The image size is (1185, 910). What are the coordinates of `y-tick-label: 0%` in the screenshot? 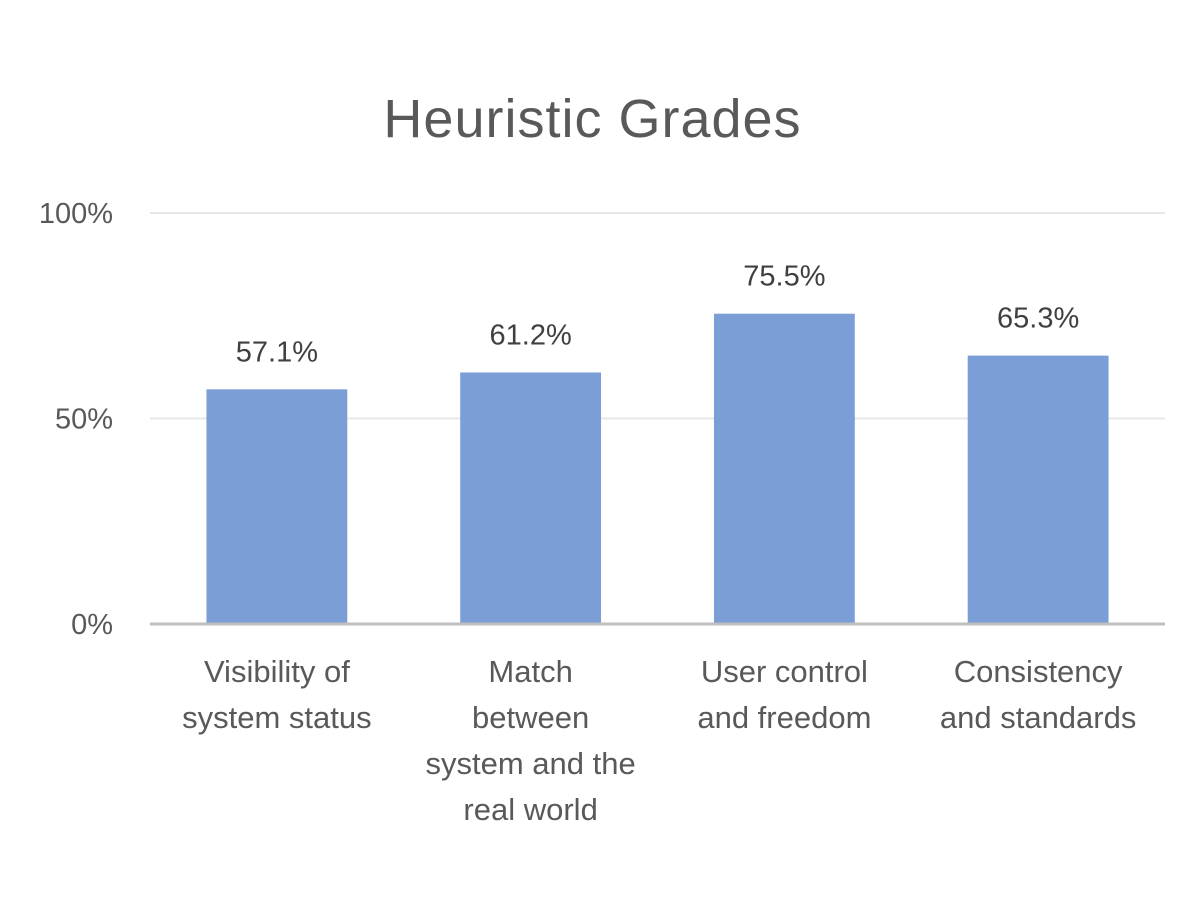 It's located at (92, 625).